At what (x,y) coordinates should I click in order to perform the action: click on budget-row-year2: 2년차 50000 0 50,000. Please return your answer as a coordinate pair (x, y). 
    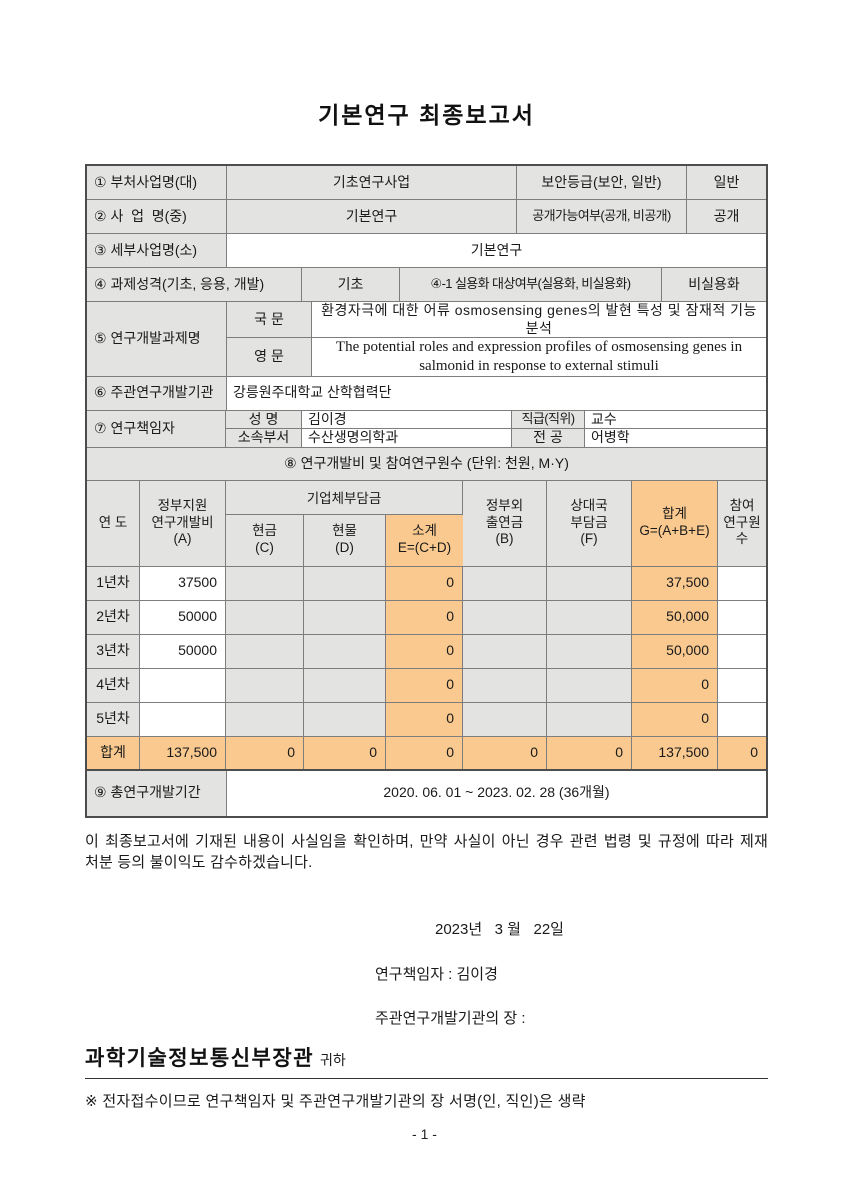
    Looking at the image, I should click on (426, 617).